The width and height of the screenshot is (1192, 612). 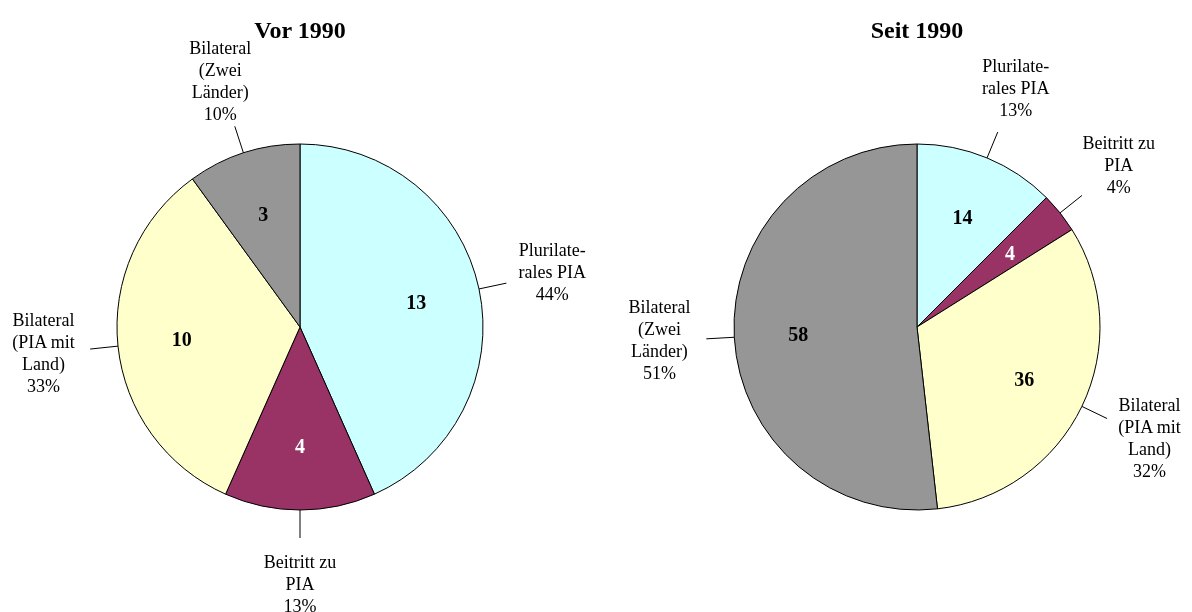 What do you see at coordinates (416, 302) in the screenshot?
I see `data-label: 13` at bounding box center [416, 302].